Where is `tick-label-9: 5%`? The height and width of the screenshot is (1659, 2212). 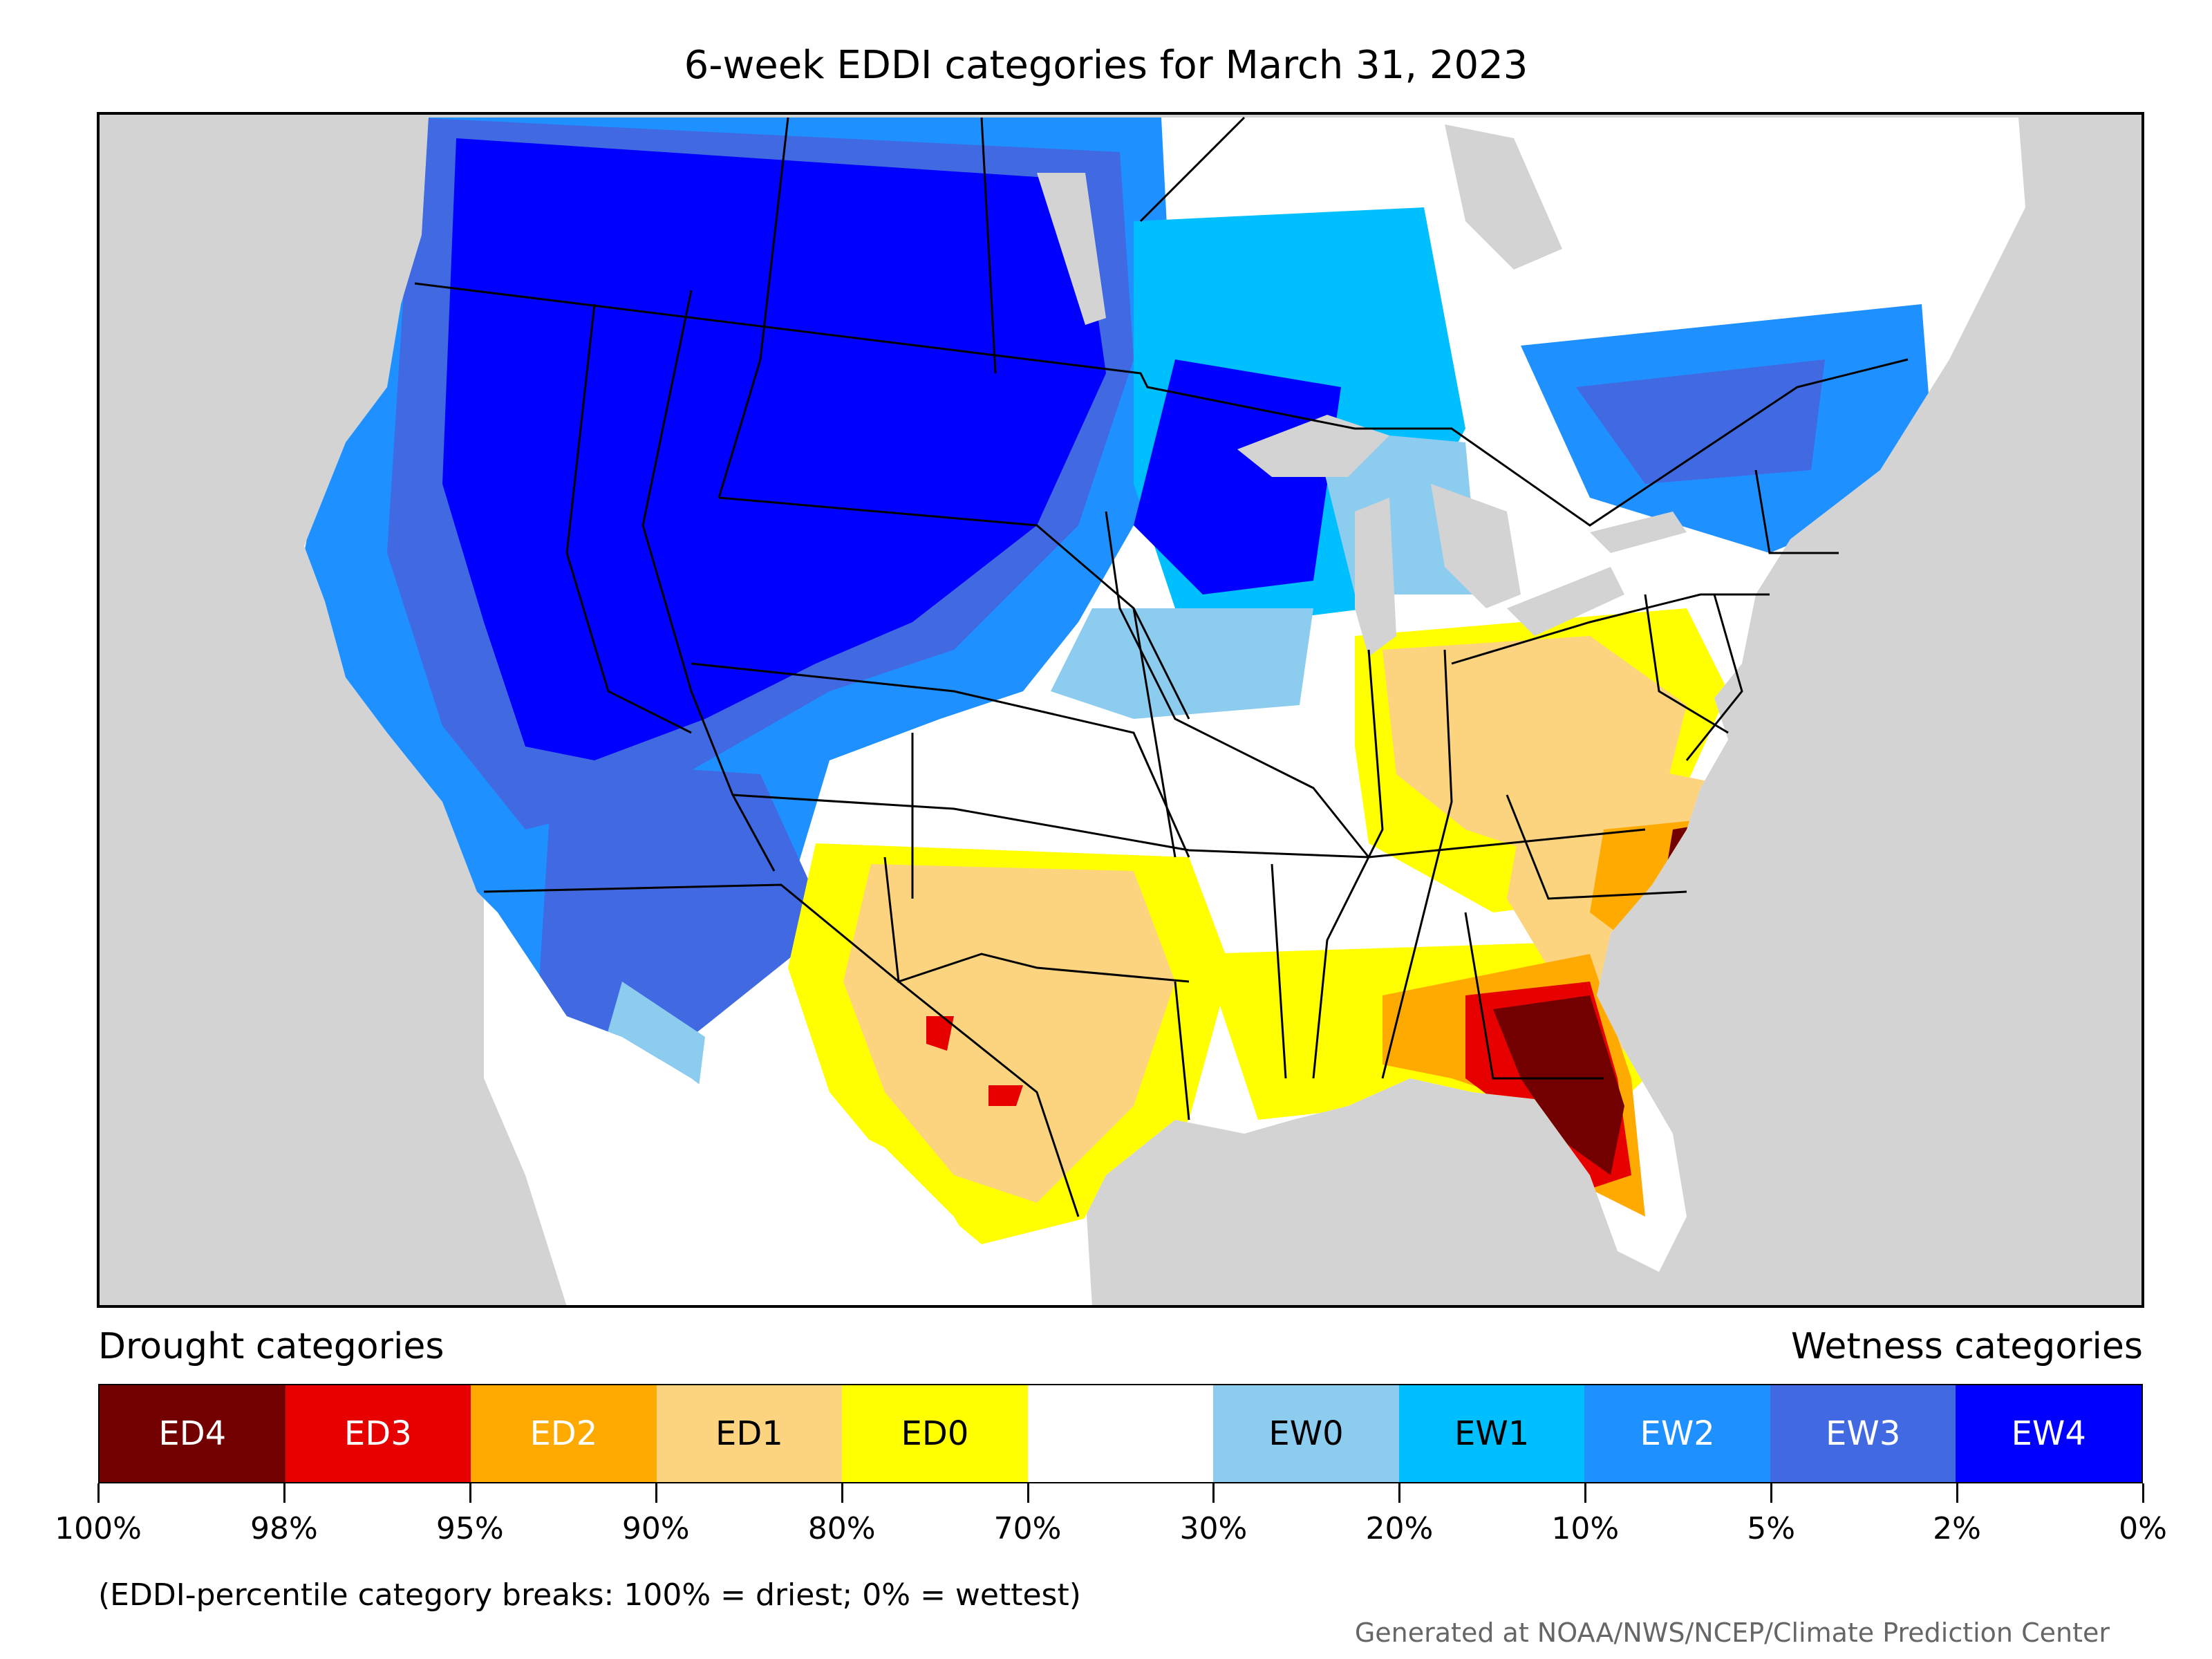 tick-label-9: 5% is located at coordinates (1771, 1529).